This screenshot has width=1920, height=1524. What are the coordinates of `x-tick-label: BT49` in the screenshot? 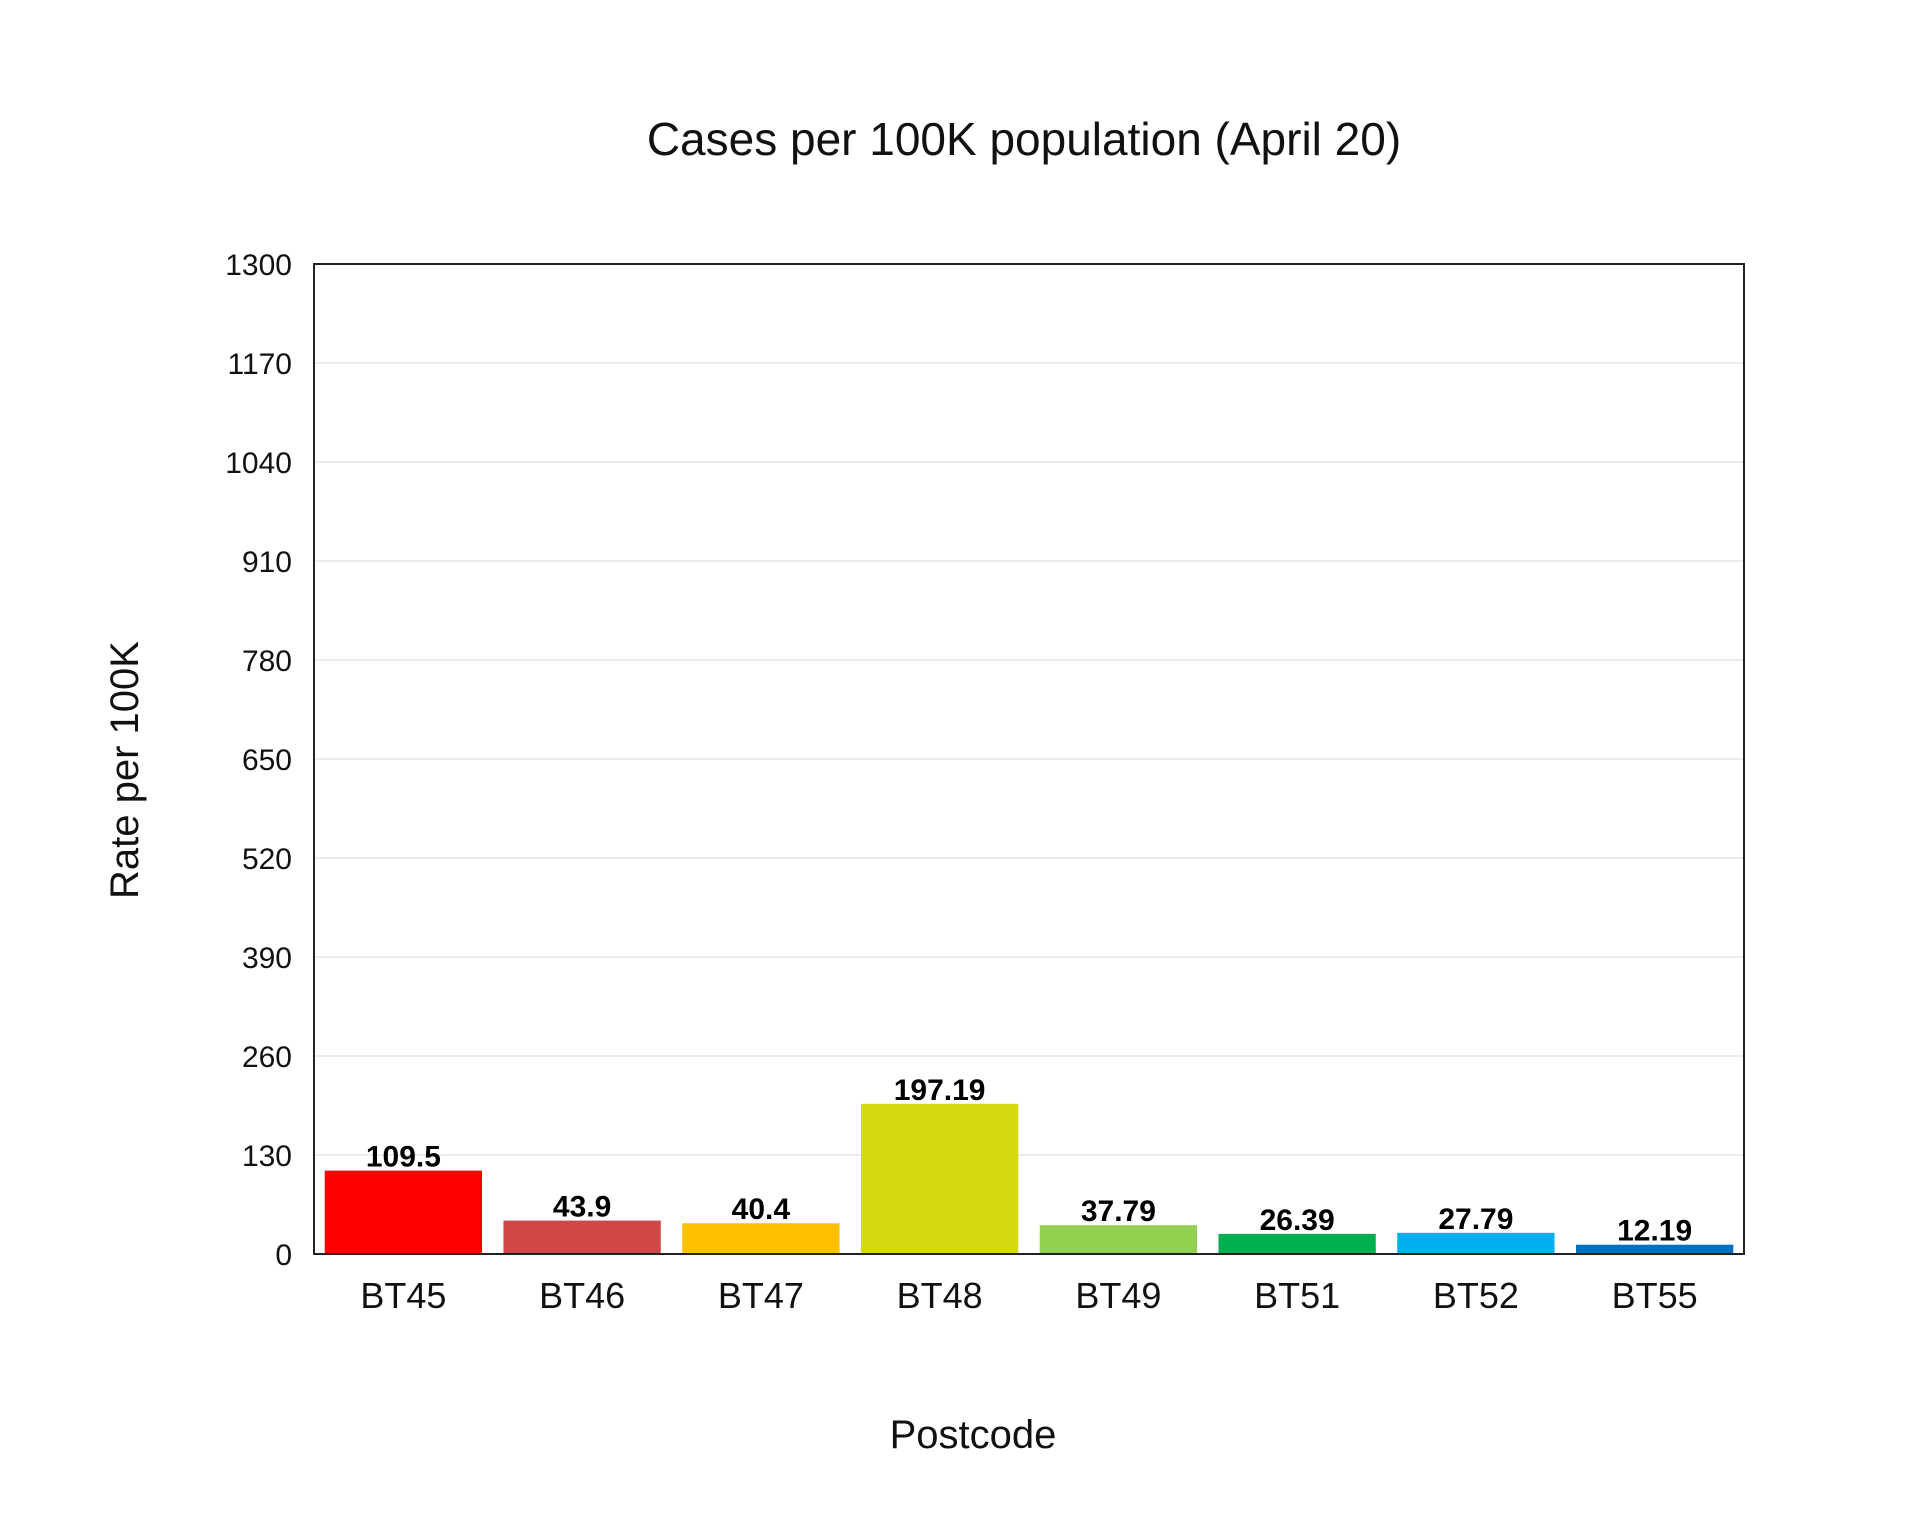 It's located at (1118, 1295).